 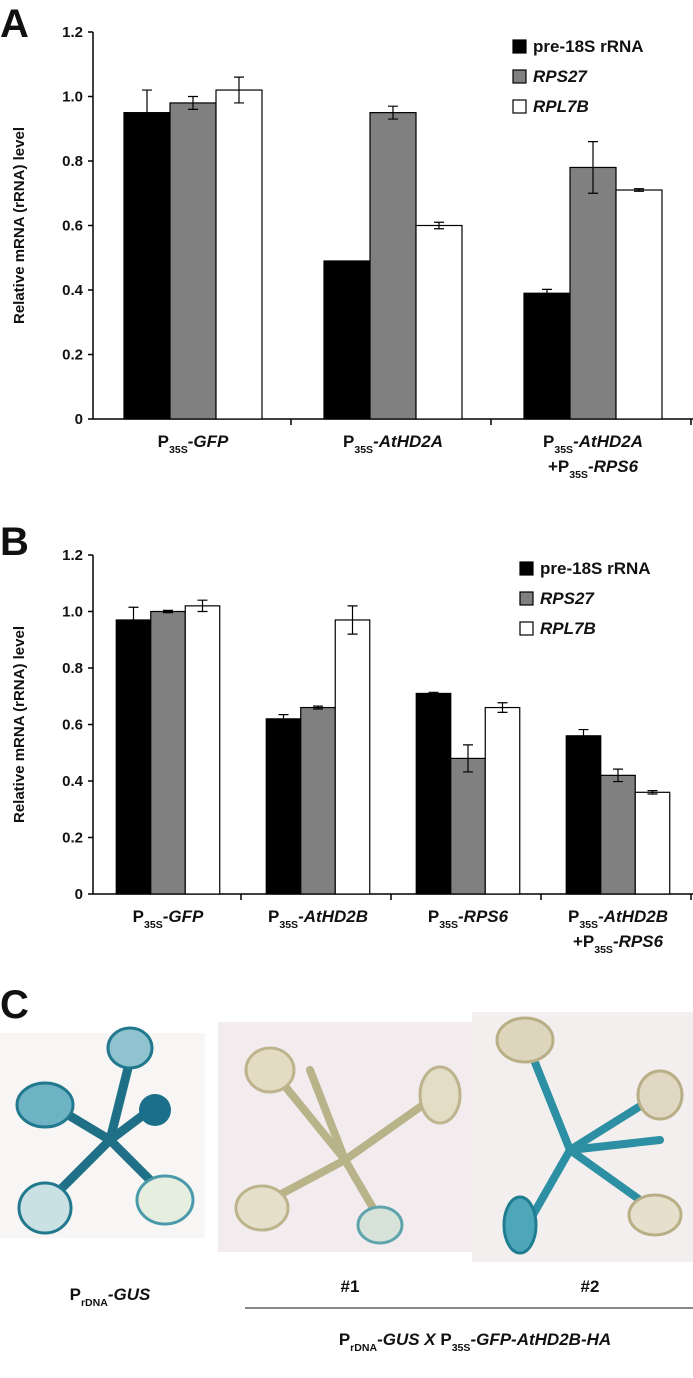 I want to click on text-segment: -GUS X, so click(x=407, y=1339).